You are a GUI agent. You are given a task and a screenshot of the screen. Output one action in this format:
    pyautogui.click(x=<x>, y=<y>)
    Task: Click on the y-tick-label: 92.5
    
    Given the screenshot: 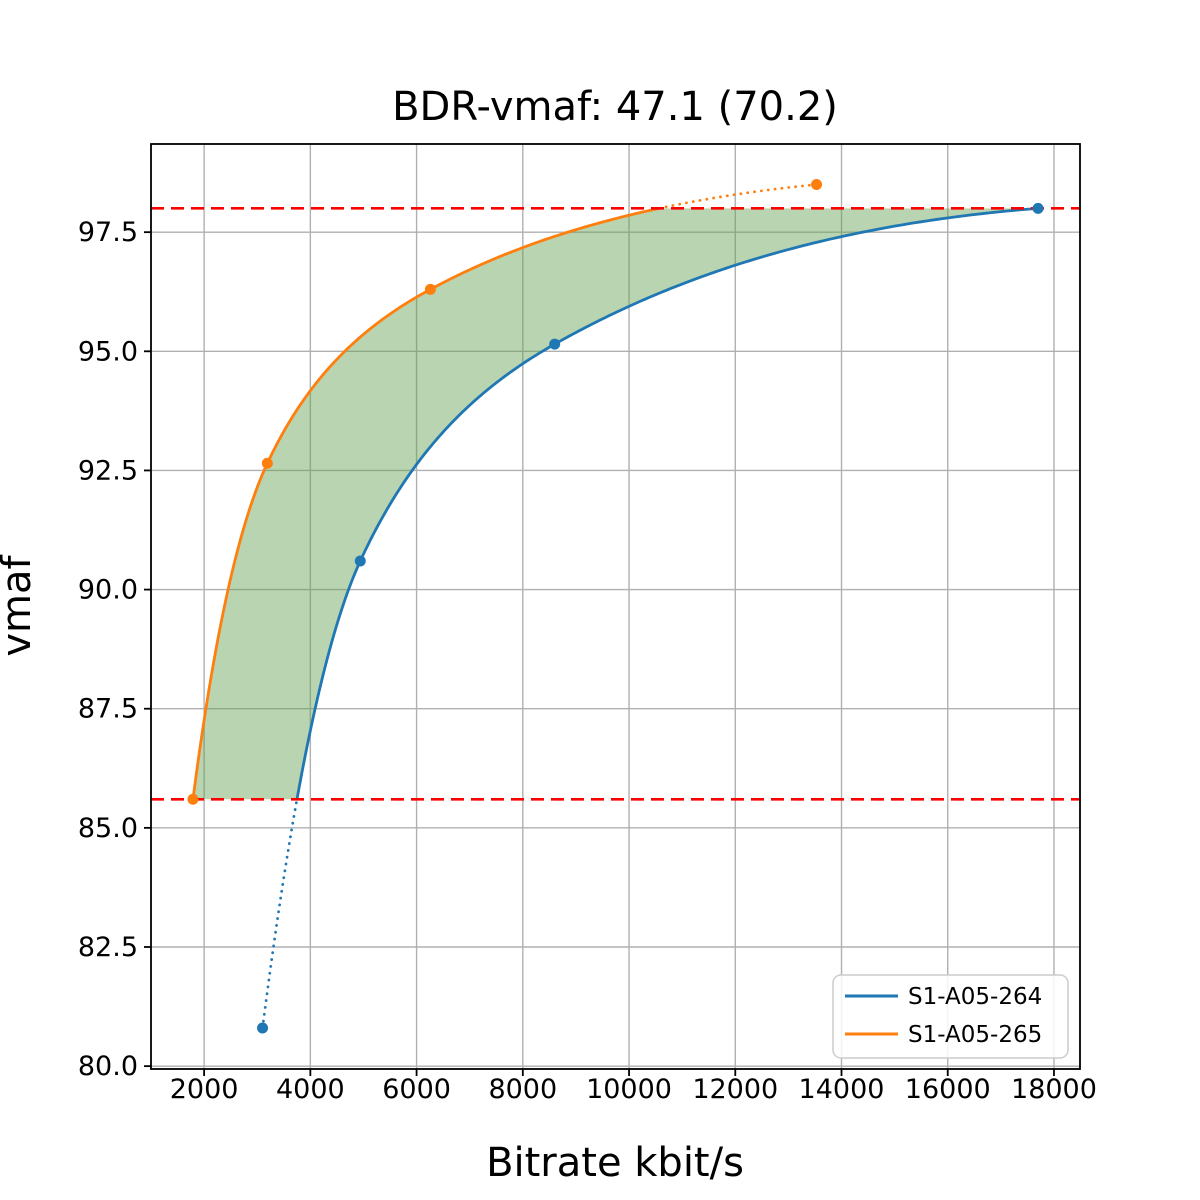 What is the action you would take?
    pyautogui.click(x=108, y=470)
    